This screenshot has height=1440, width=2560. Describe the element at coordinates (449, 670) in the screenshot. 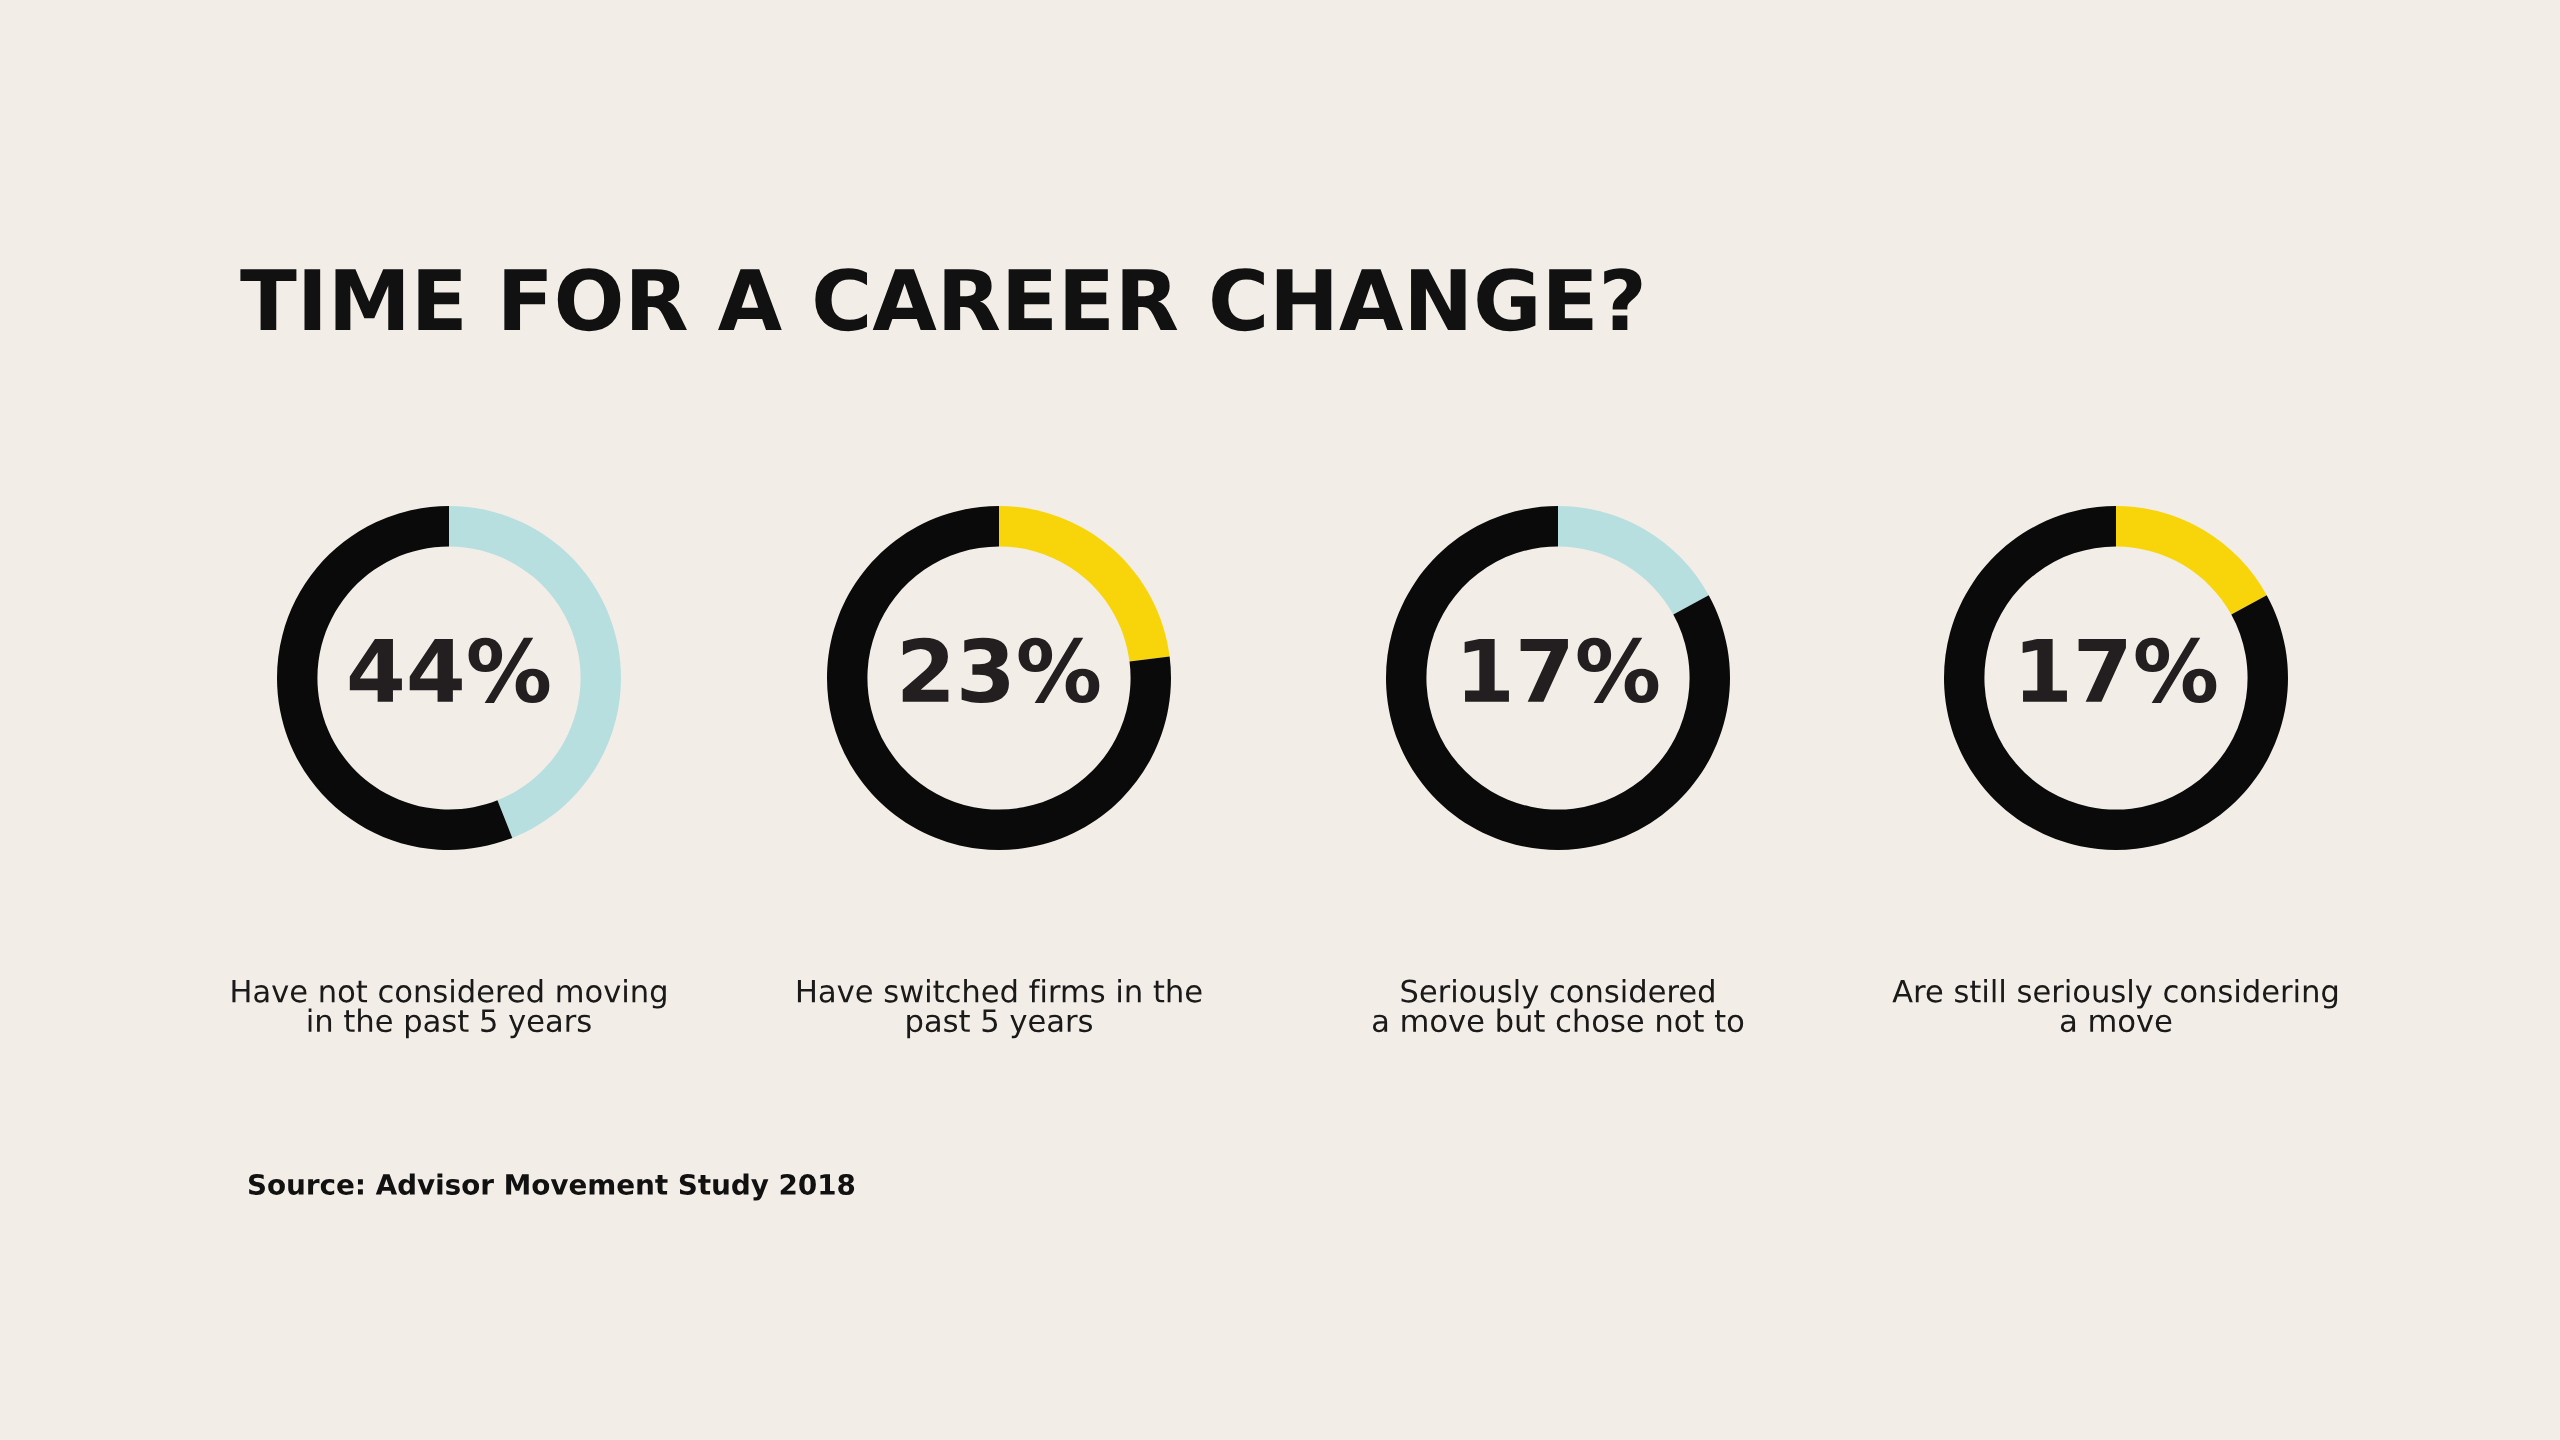

I see `data-label: 44%` at that location.